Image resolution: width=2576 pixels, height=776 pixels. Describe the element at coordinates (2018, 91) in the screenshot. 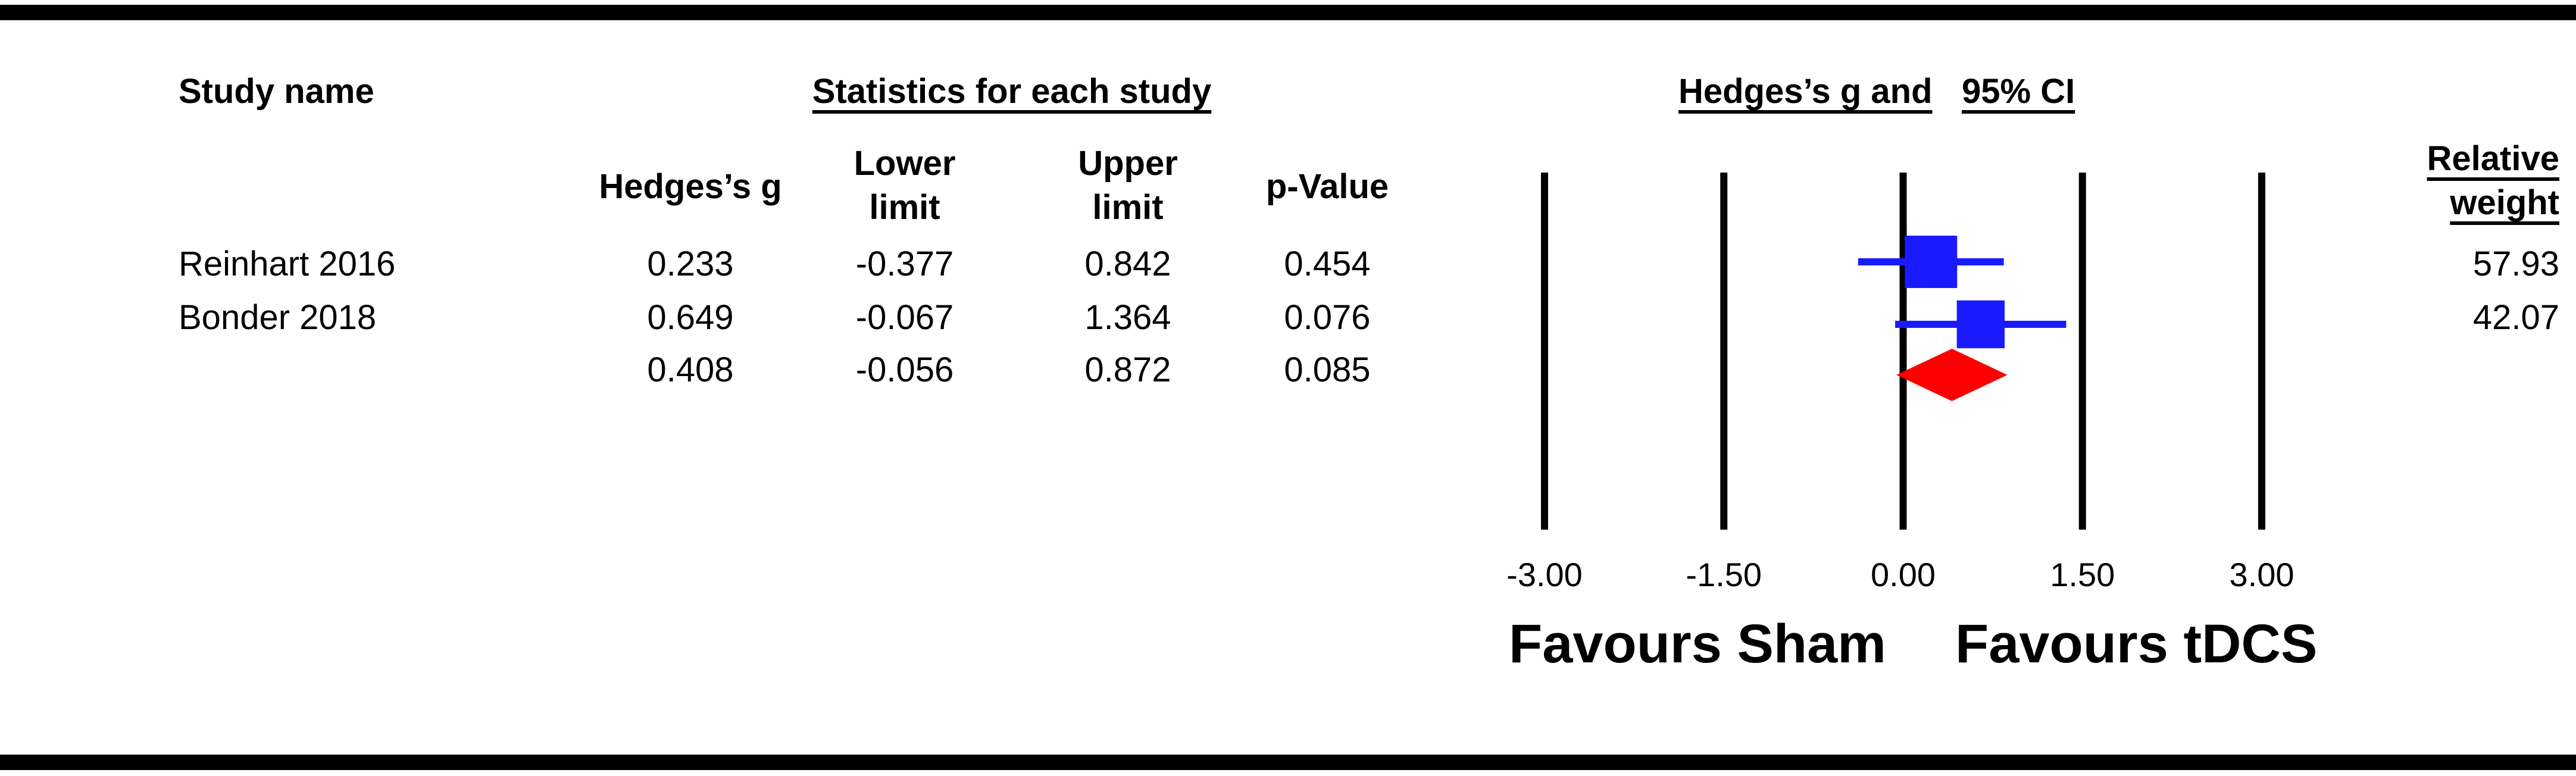

I see `plot-title-part2: 95% CI` at that location.